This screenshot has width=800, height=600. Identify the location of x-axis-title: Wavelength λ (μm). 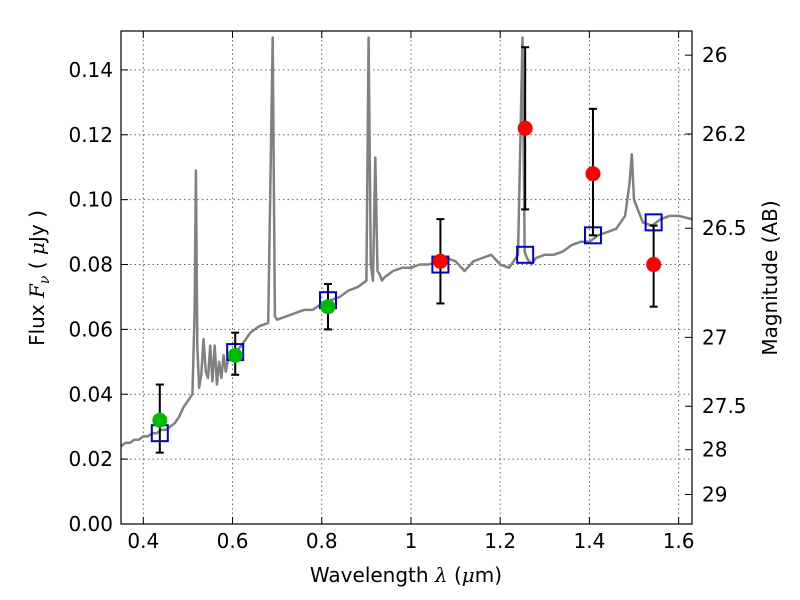
(406, 575).